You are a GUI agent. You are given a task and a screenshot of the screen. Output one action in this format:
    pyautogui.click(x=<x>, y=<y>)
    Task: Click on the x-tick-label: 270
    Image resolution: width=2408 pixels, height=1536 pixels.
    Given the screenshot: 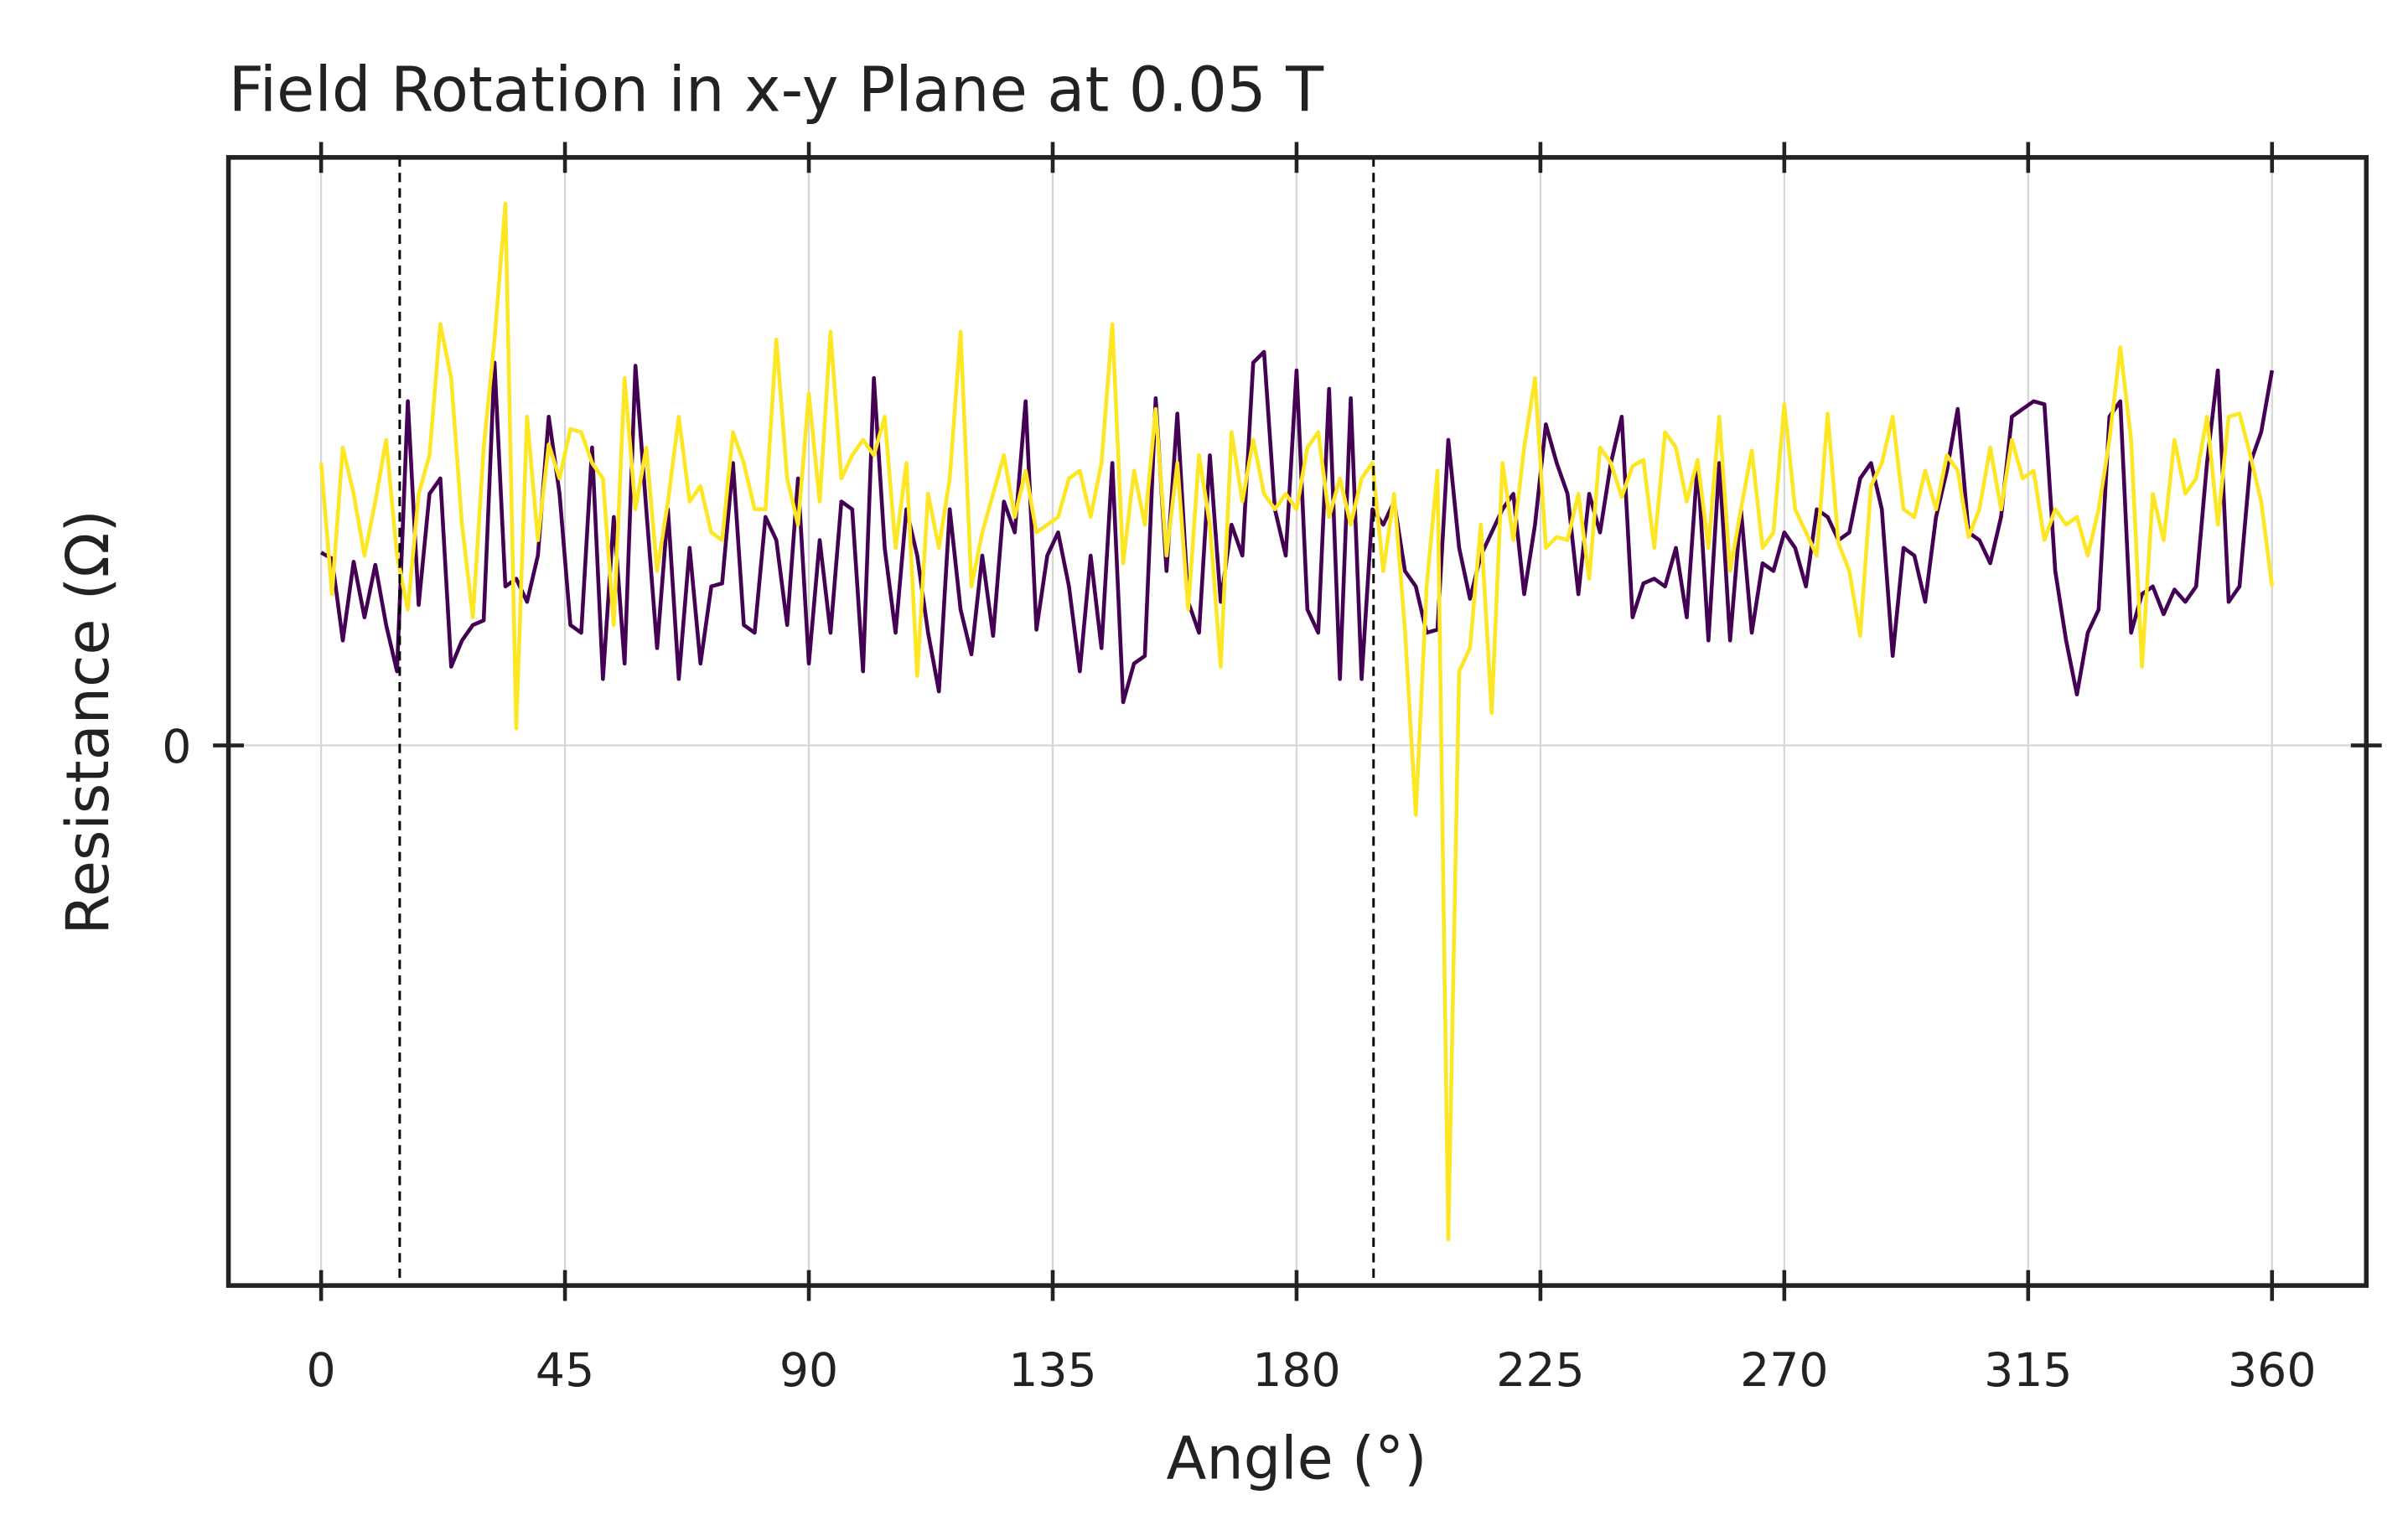 What is the action you would take?
    pyautogui.click(x=1784, y=1371)
    